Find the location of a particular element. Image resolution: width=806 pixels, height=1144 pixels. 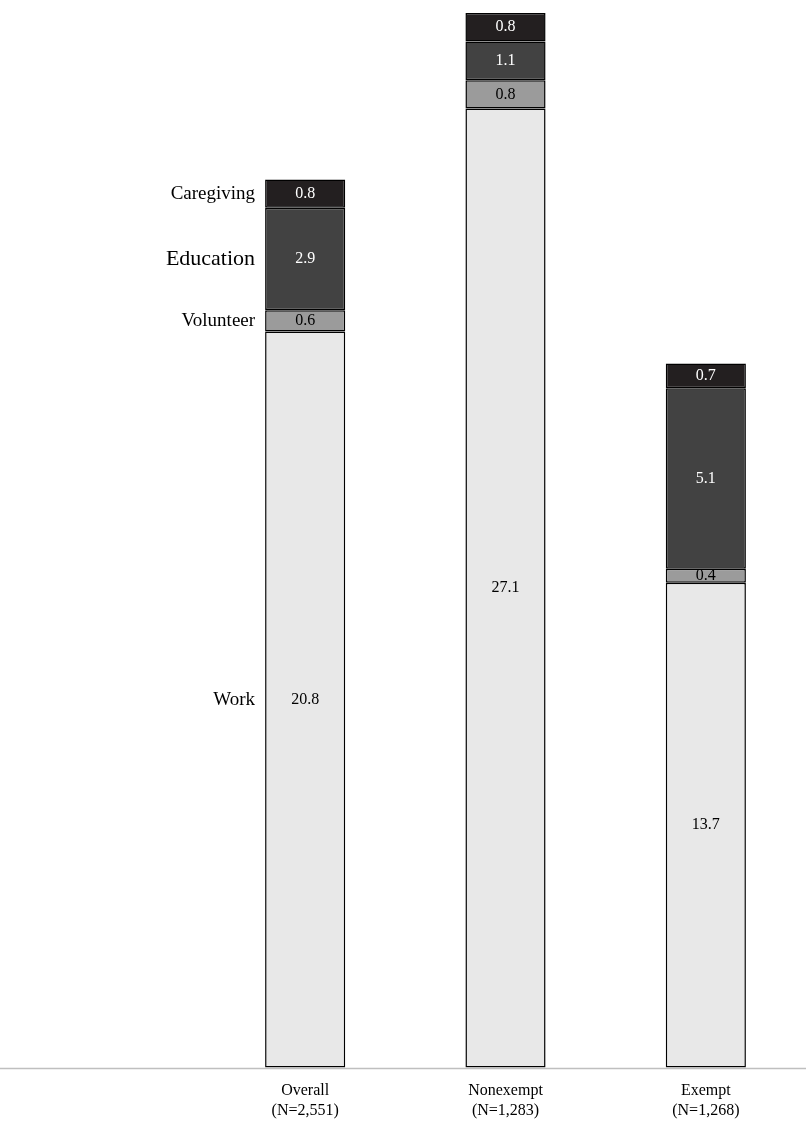

x-tick-label: Exempt (N=1,268) is located at coordinates (706, 1100).